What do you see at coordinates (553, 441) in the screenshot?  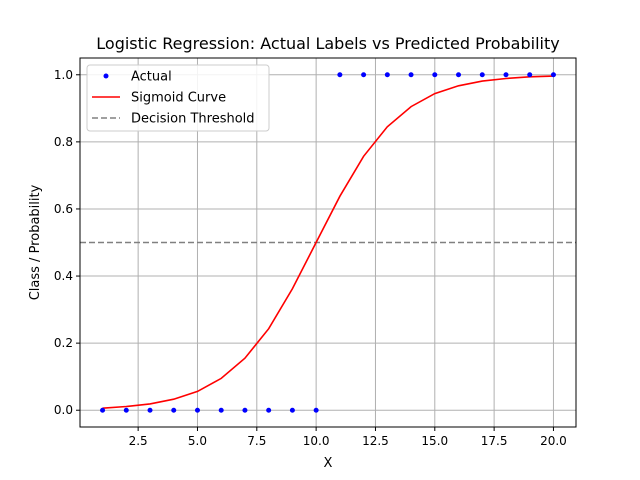 I see `x-tick-label: 20.0` at bounding box center [553, 441].